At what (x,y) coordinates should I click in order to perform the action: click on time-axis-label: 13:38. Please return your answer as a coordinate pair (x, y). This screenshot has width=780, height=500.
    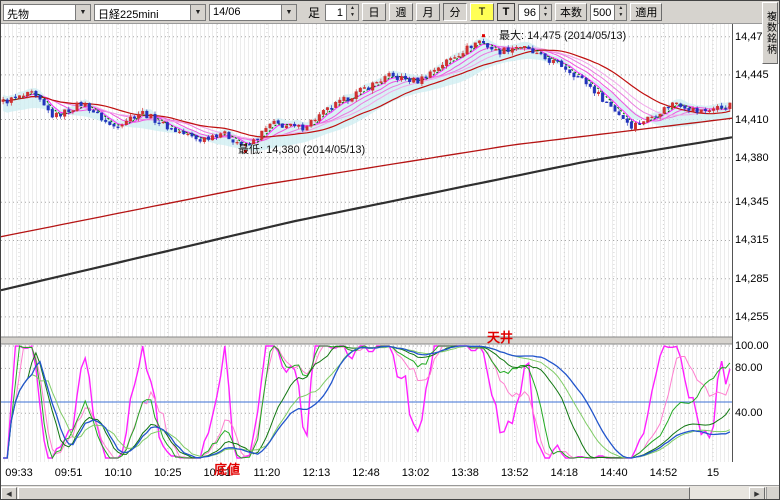
    Looking at the image, I should click on (465, 473).